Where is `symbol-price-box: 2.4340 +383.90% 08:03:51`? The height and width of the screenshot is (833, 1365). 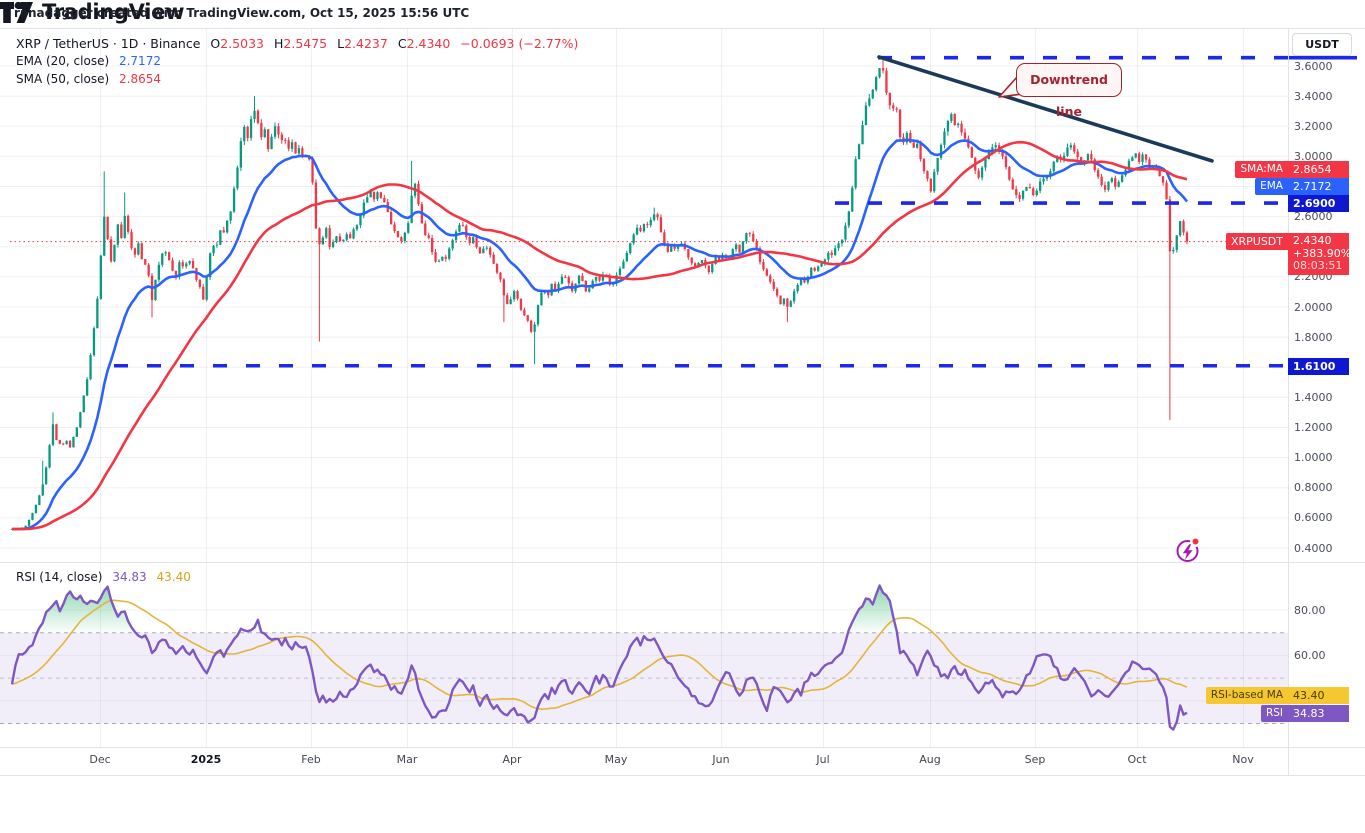
symbol-price-box: 2.4340 +383.90% 08:03:51 is located at coordinates (1320, 254).